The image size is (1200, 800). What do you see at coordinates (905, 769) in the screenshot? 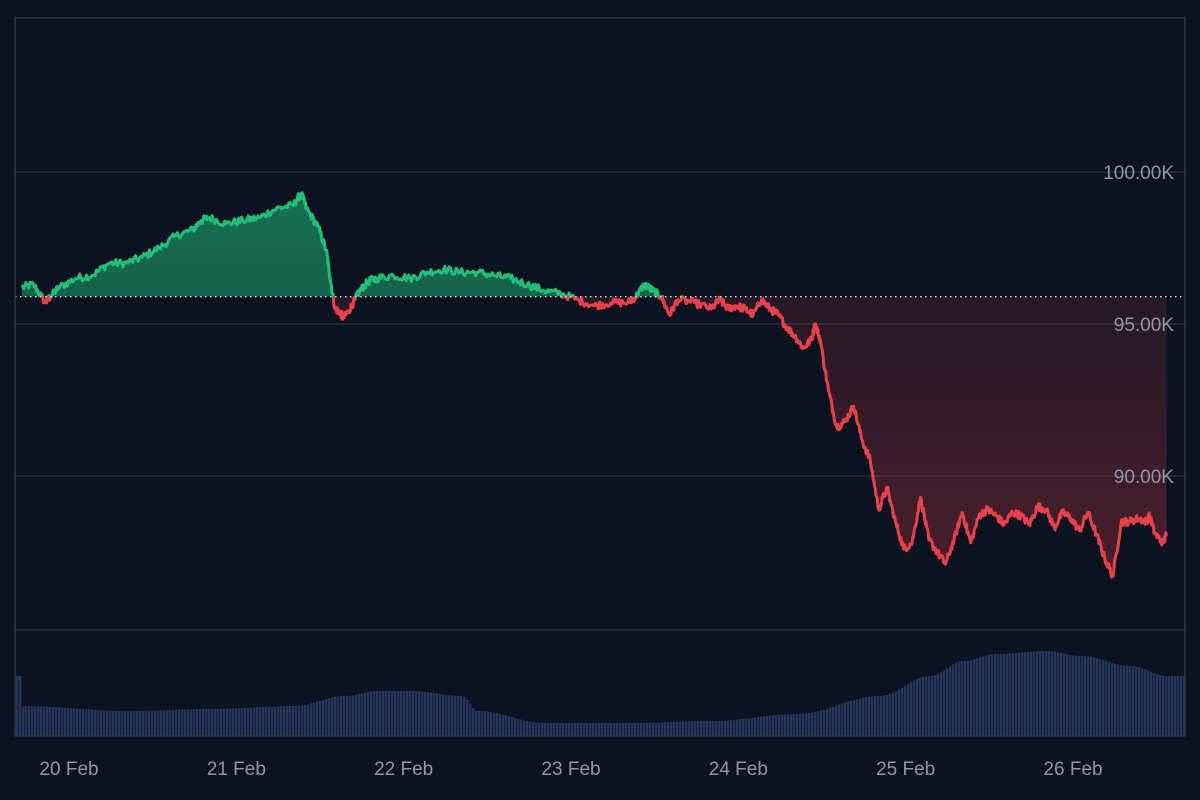
I see `x-tick-label: 25 Feb` at bounding box center [905, 769].